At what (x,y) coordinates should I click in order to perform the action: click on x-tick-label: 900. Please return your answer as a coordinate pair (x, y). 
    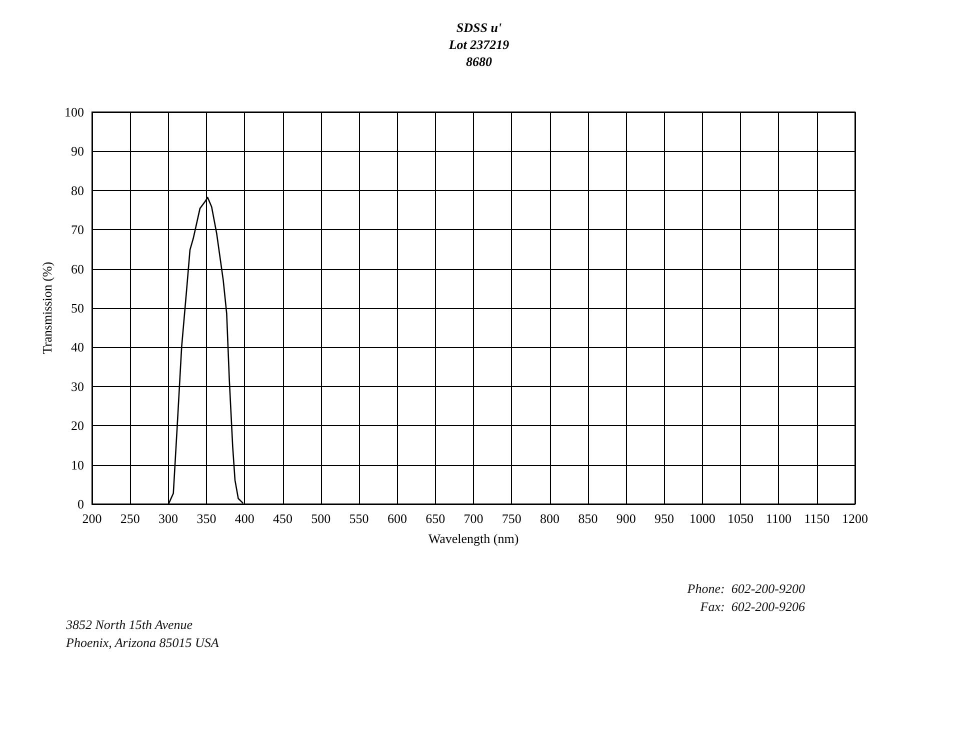
    Looking at the image, I should click on (626, 518).